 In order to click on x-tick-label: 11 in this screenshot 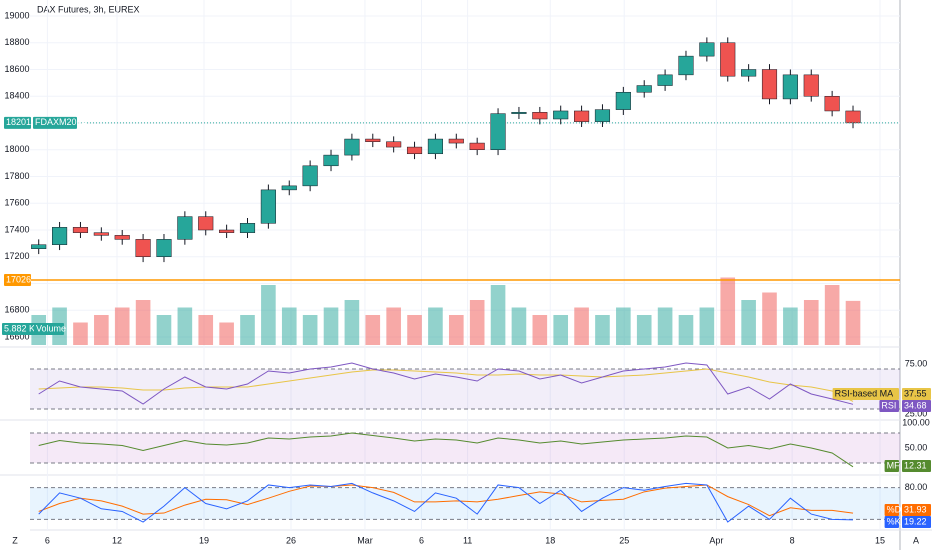, I will do `click(467, 540)`.